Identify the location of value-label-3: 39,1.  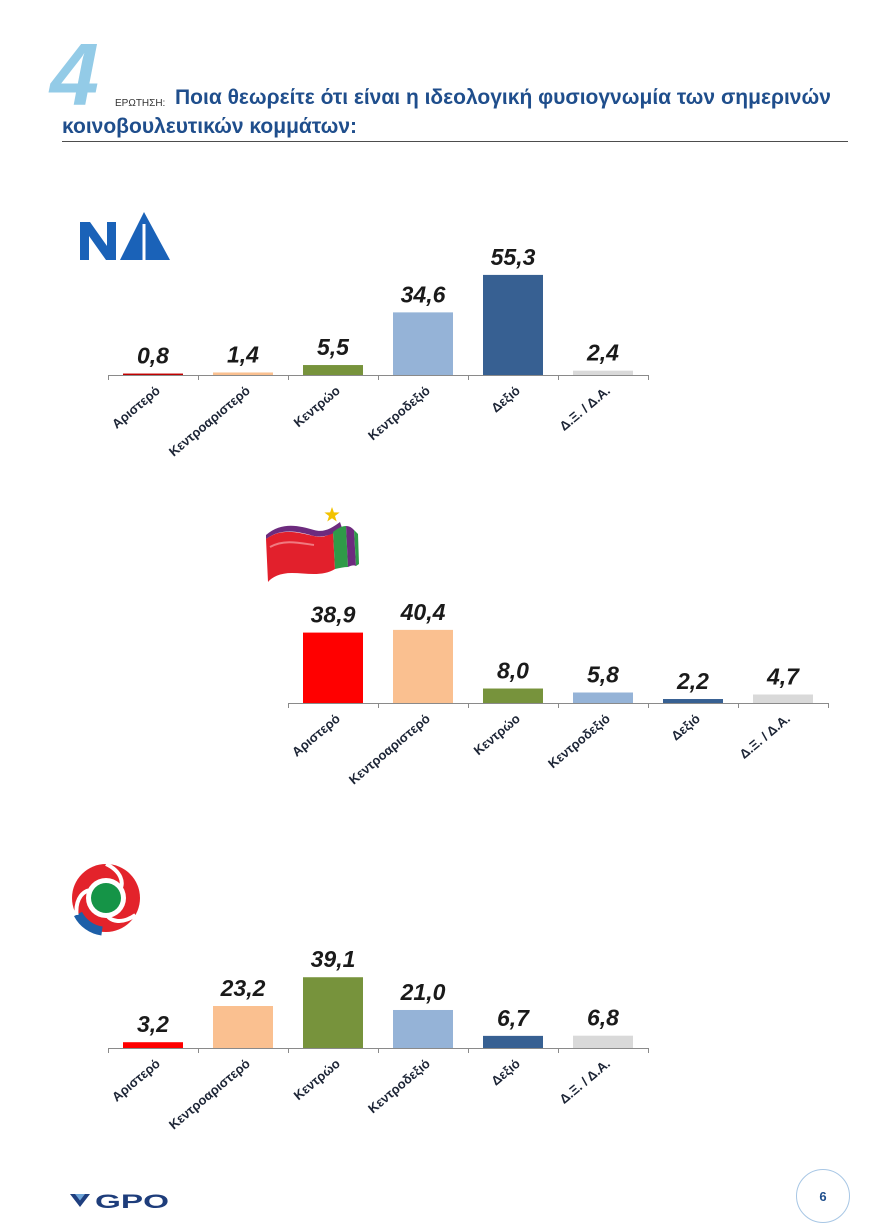
(333, 959).